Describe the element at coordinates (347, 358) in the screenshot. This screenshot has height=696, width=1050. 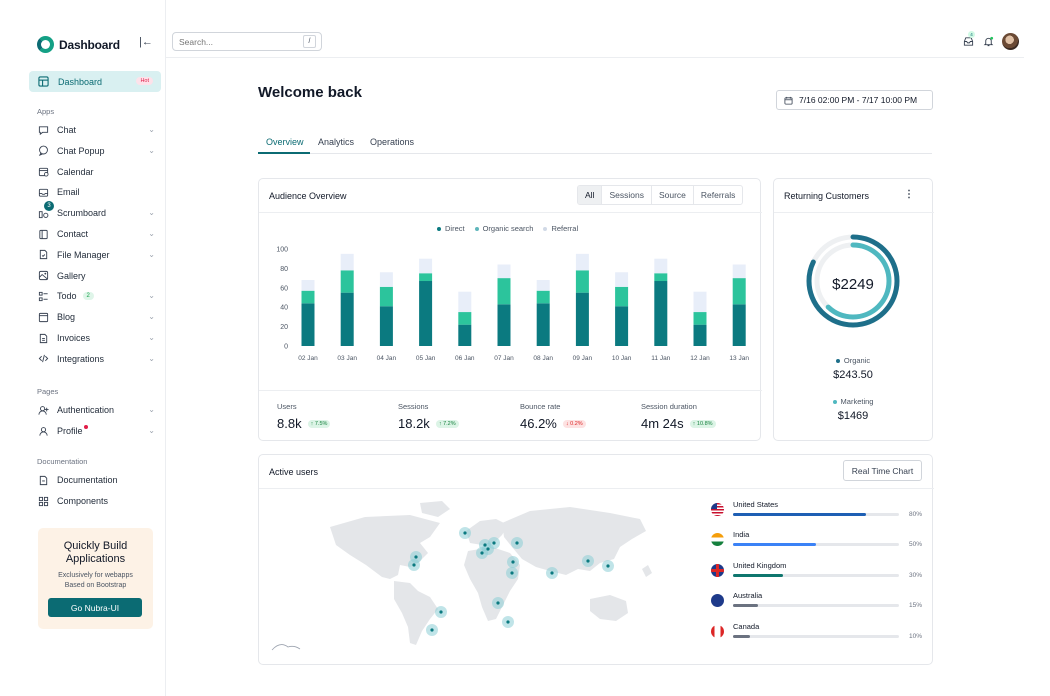
I see `x-tick-label: 03 Jan` at that location.